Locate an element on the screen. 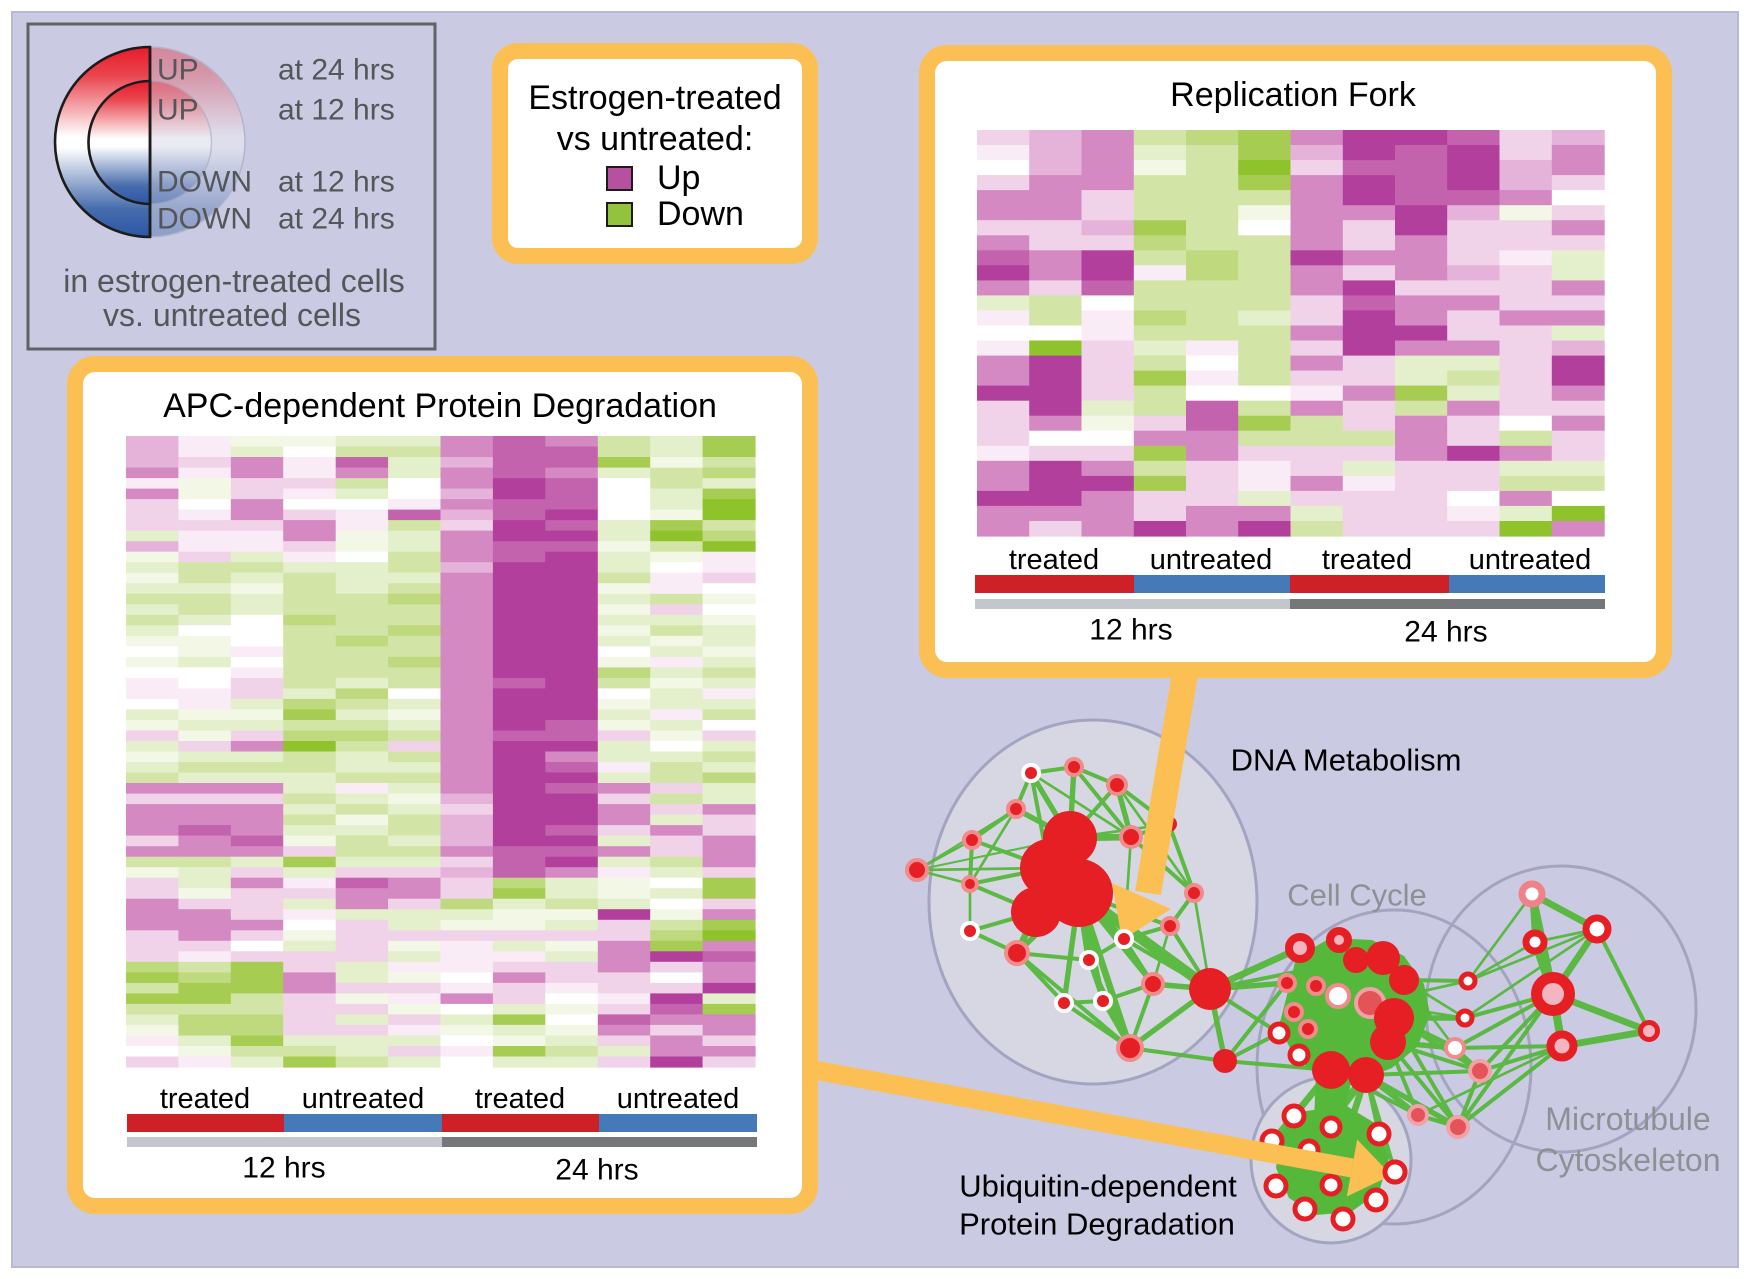 This screenshot has height=1279, width=1750. svg-text: Estrogen-treated is located at coordinates (654, 98).